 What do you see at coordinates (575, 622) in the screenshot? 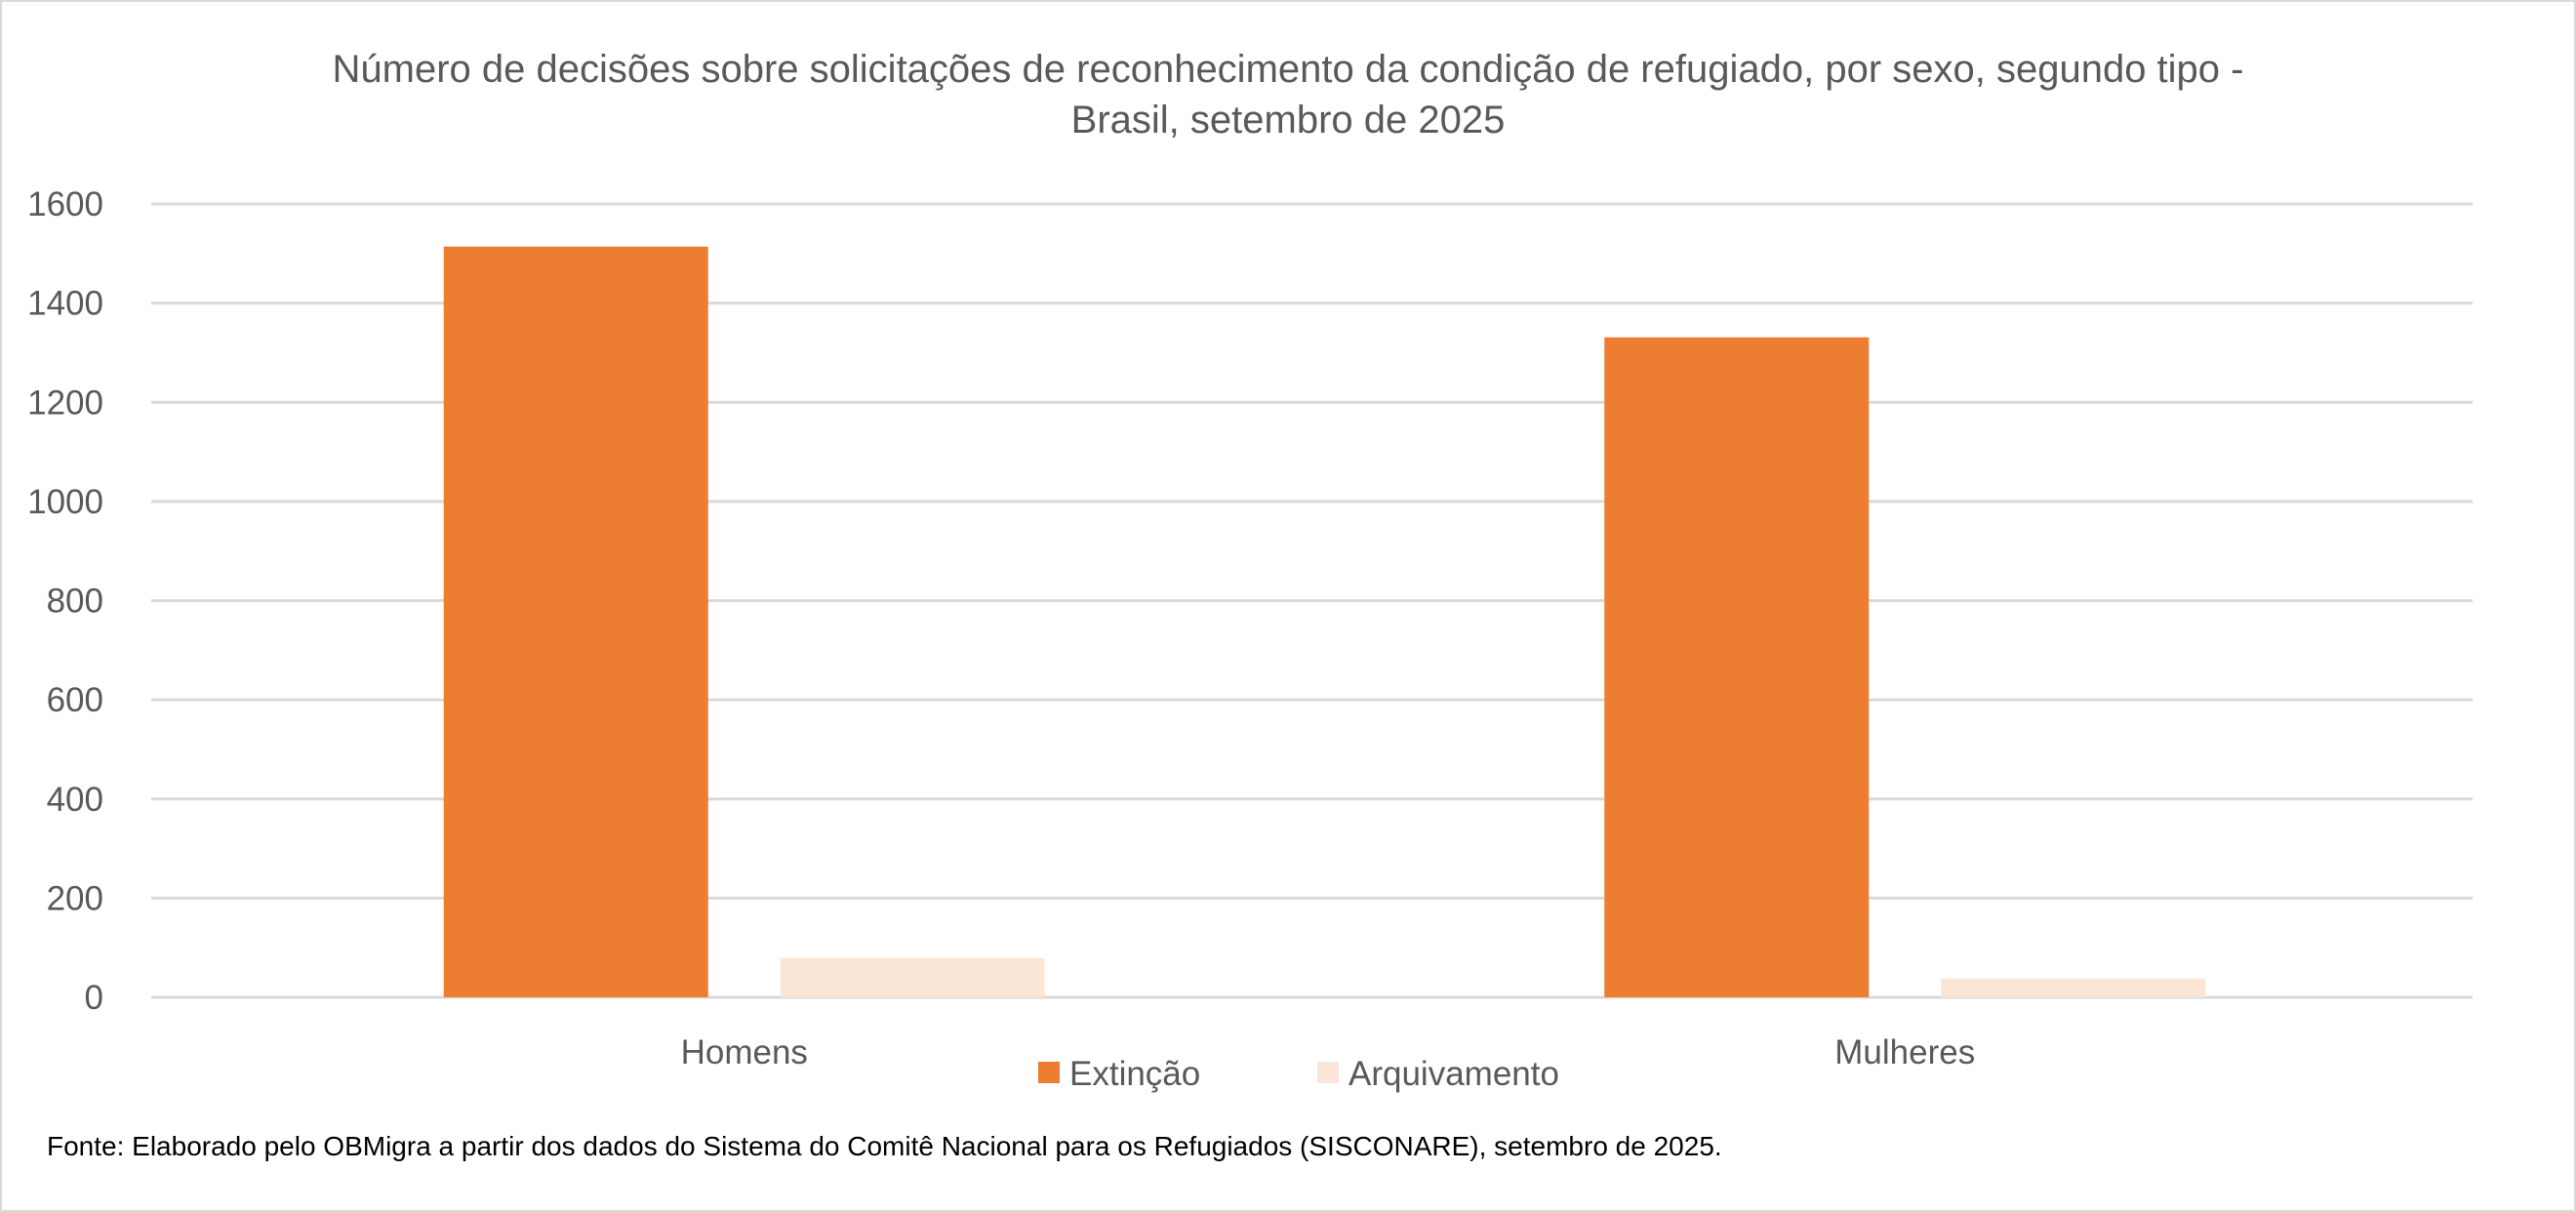
I see `bar-homens-extincao` at bounding box center [575, 622].